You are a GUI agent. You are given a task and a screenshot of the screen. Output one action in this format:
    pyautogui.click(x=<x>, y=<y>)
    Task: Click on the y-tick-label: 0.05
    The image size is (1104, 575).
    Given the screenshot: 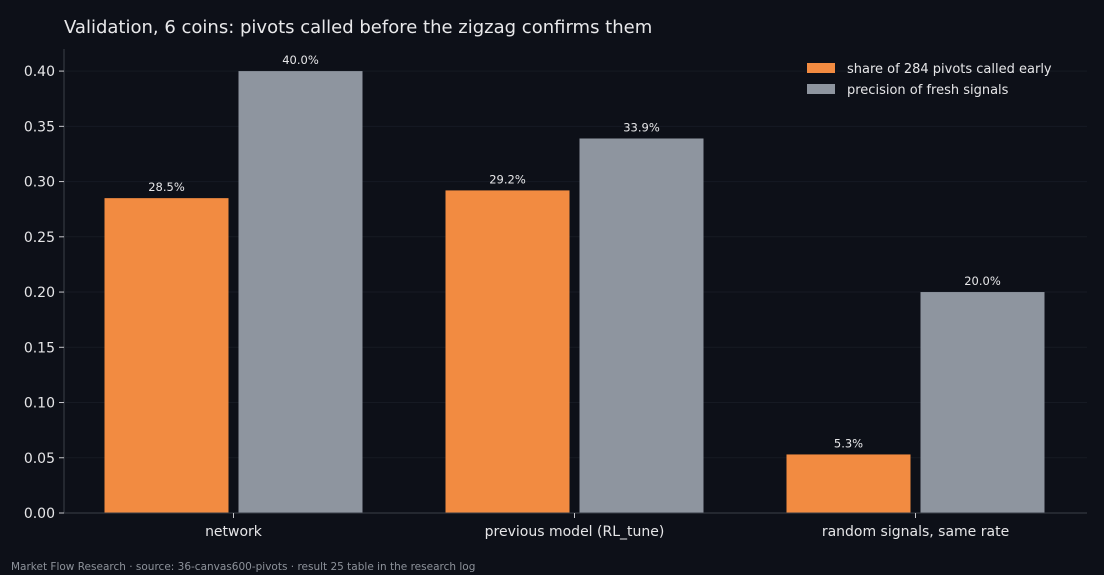 What is the action you would take?
    pyautogui.click(x=39, y=459)
    